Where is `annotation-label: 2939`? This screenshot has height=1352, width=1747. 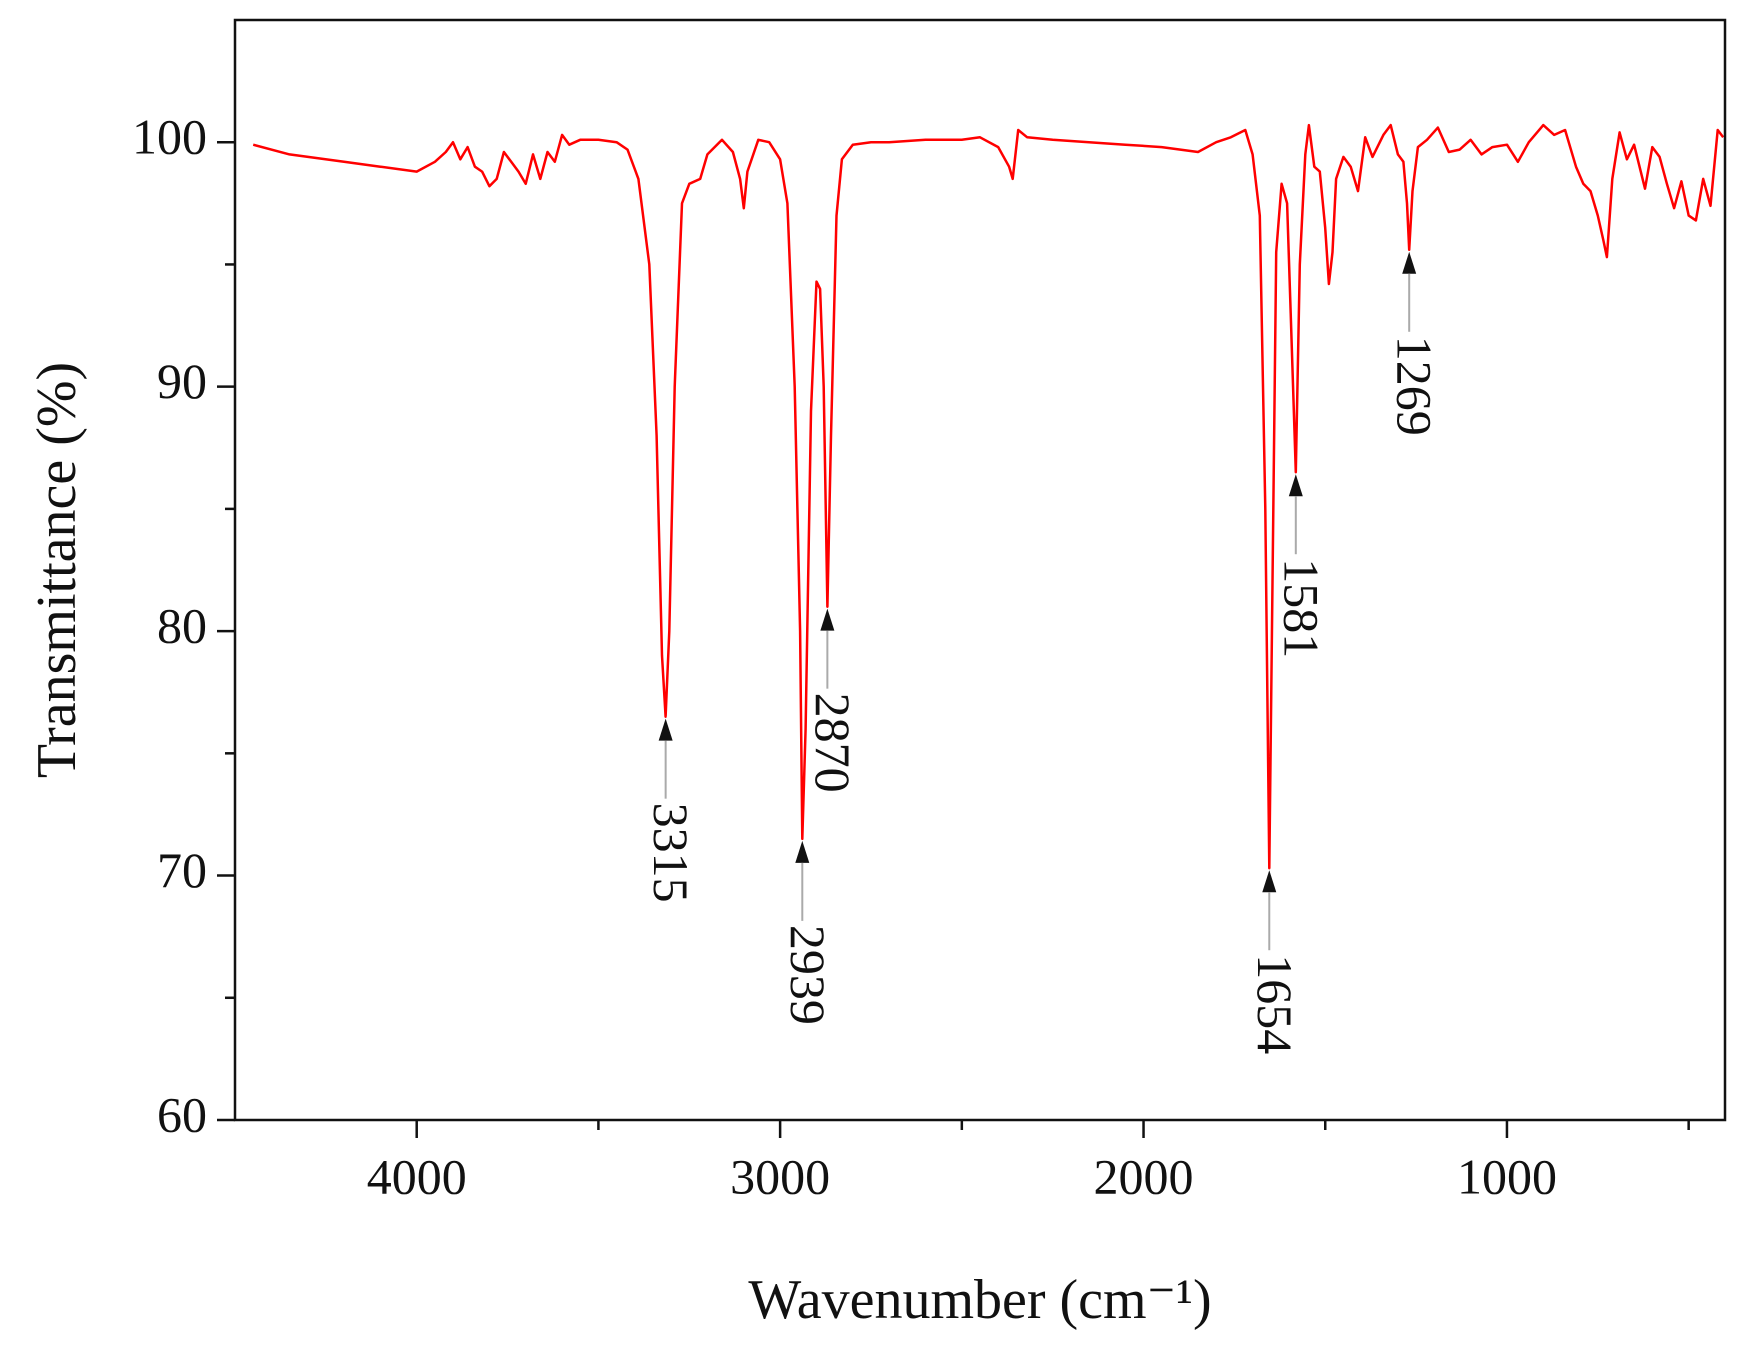 annotation-label: 2939 is located at coordinates (808, 975).